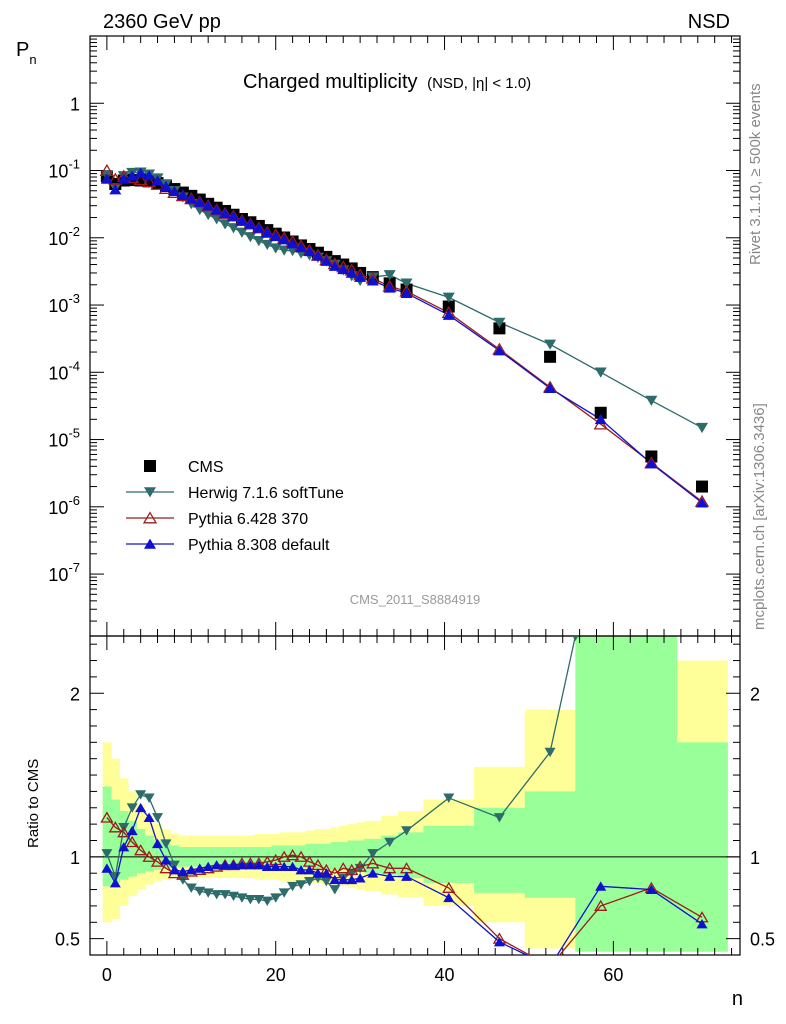  I want to click on ratio-y-tick-label: 1, so click(75, 858).